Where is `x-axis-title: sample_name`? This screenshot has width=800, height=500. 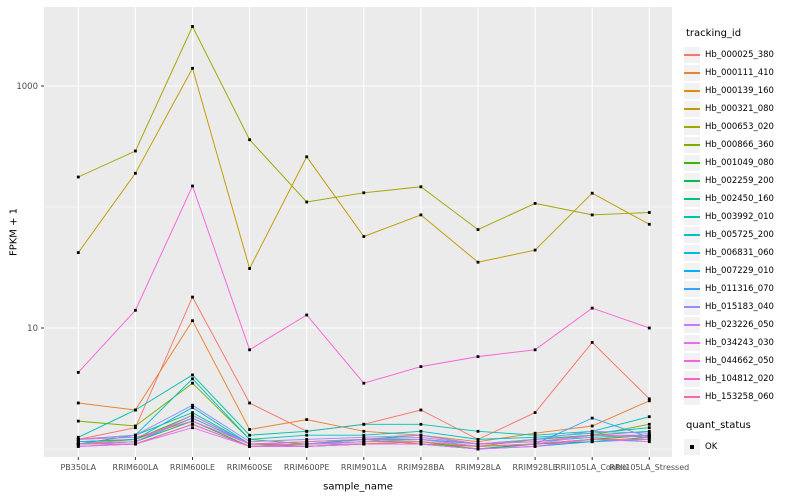 x-axis-title: sample_name is located at coordinates (358, 487).